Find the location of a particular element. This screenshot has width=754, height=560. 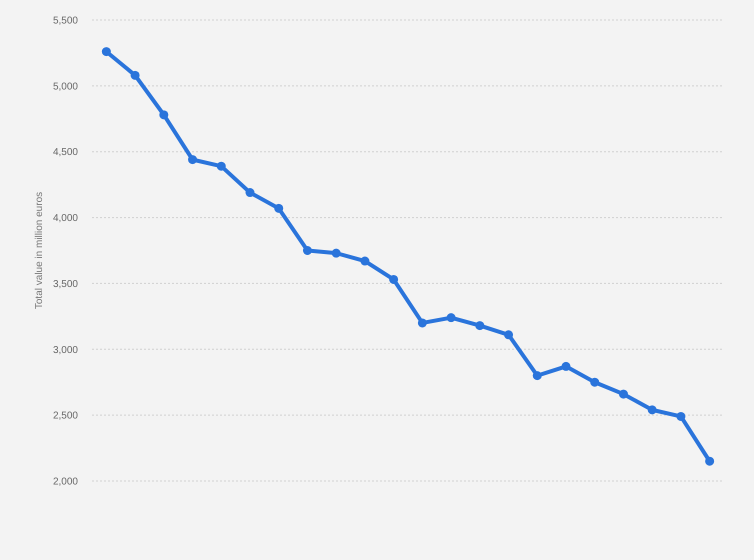

y-axis-title: Total value in million euros is located at coordinates (39, 251).